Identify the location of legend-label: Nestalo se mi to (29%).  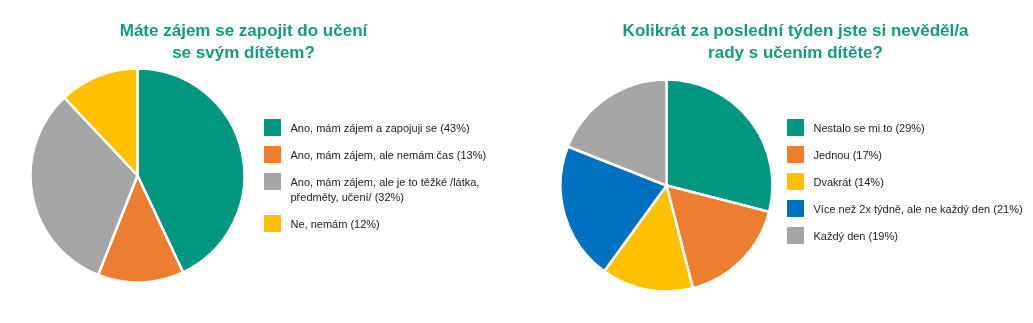
(869, 127).